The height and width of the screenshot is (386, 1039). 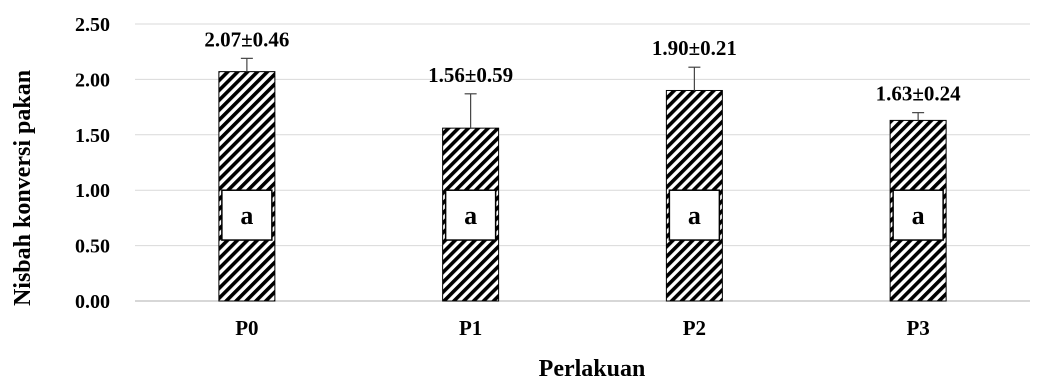 I want to click on x-tick-label: P2, so click(x=694, y=328).